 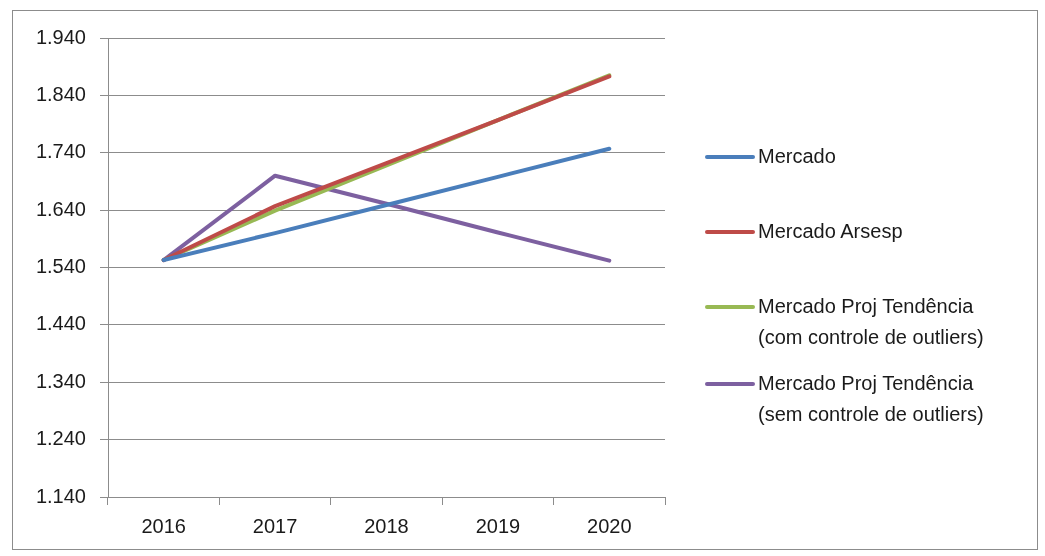 What do you see at coordinates (60, 323) in the screenshot?
I see `y-tick-label: 1.440` at bounding box center [60, 323].